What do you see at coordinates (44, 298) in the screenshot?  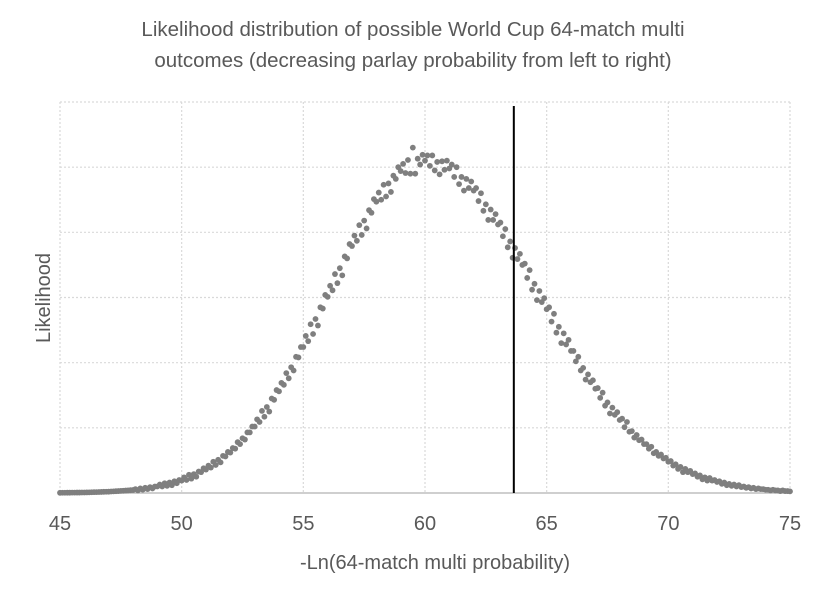 I see `y-axis-title: Likelihood` at bounding box center [44, 298].